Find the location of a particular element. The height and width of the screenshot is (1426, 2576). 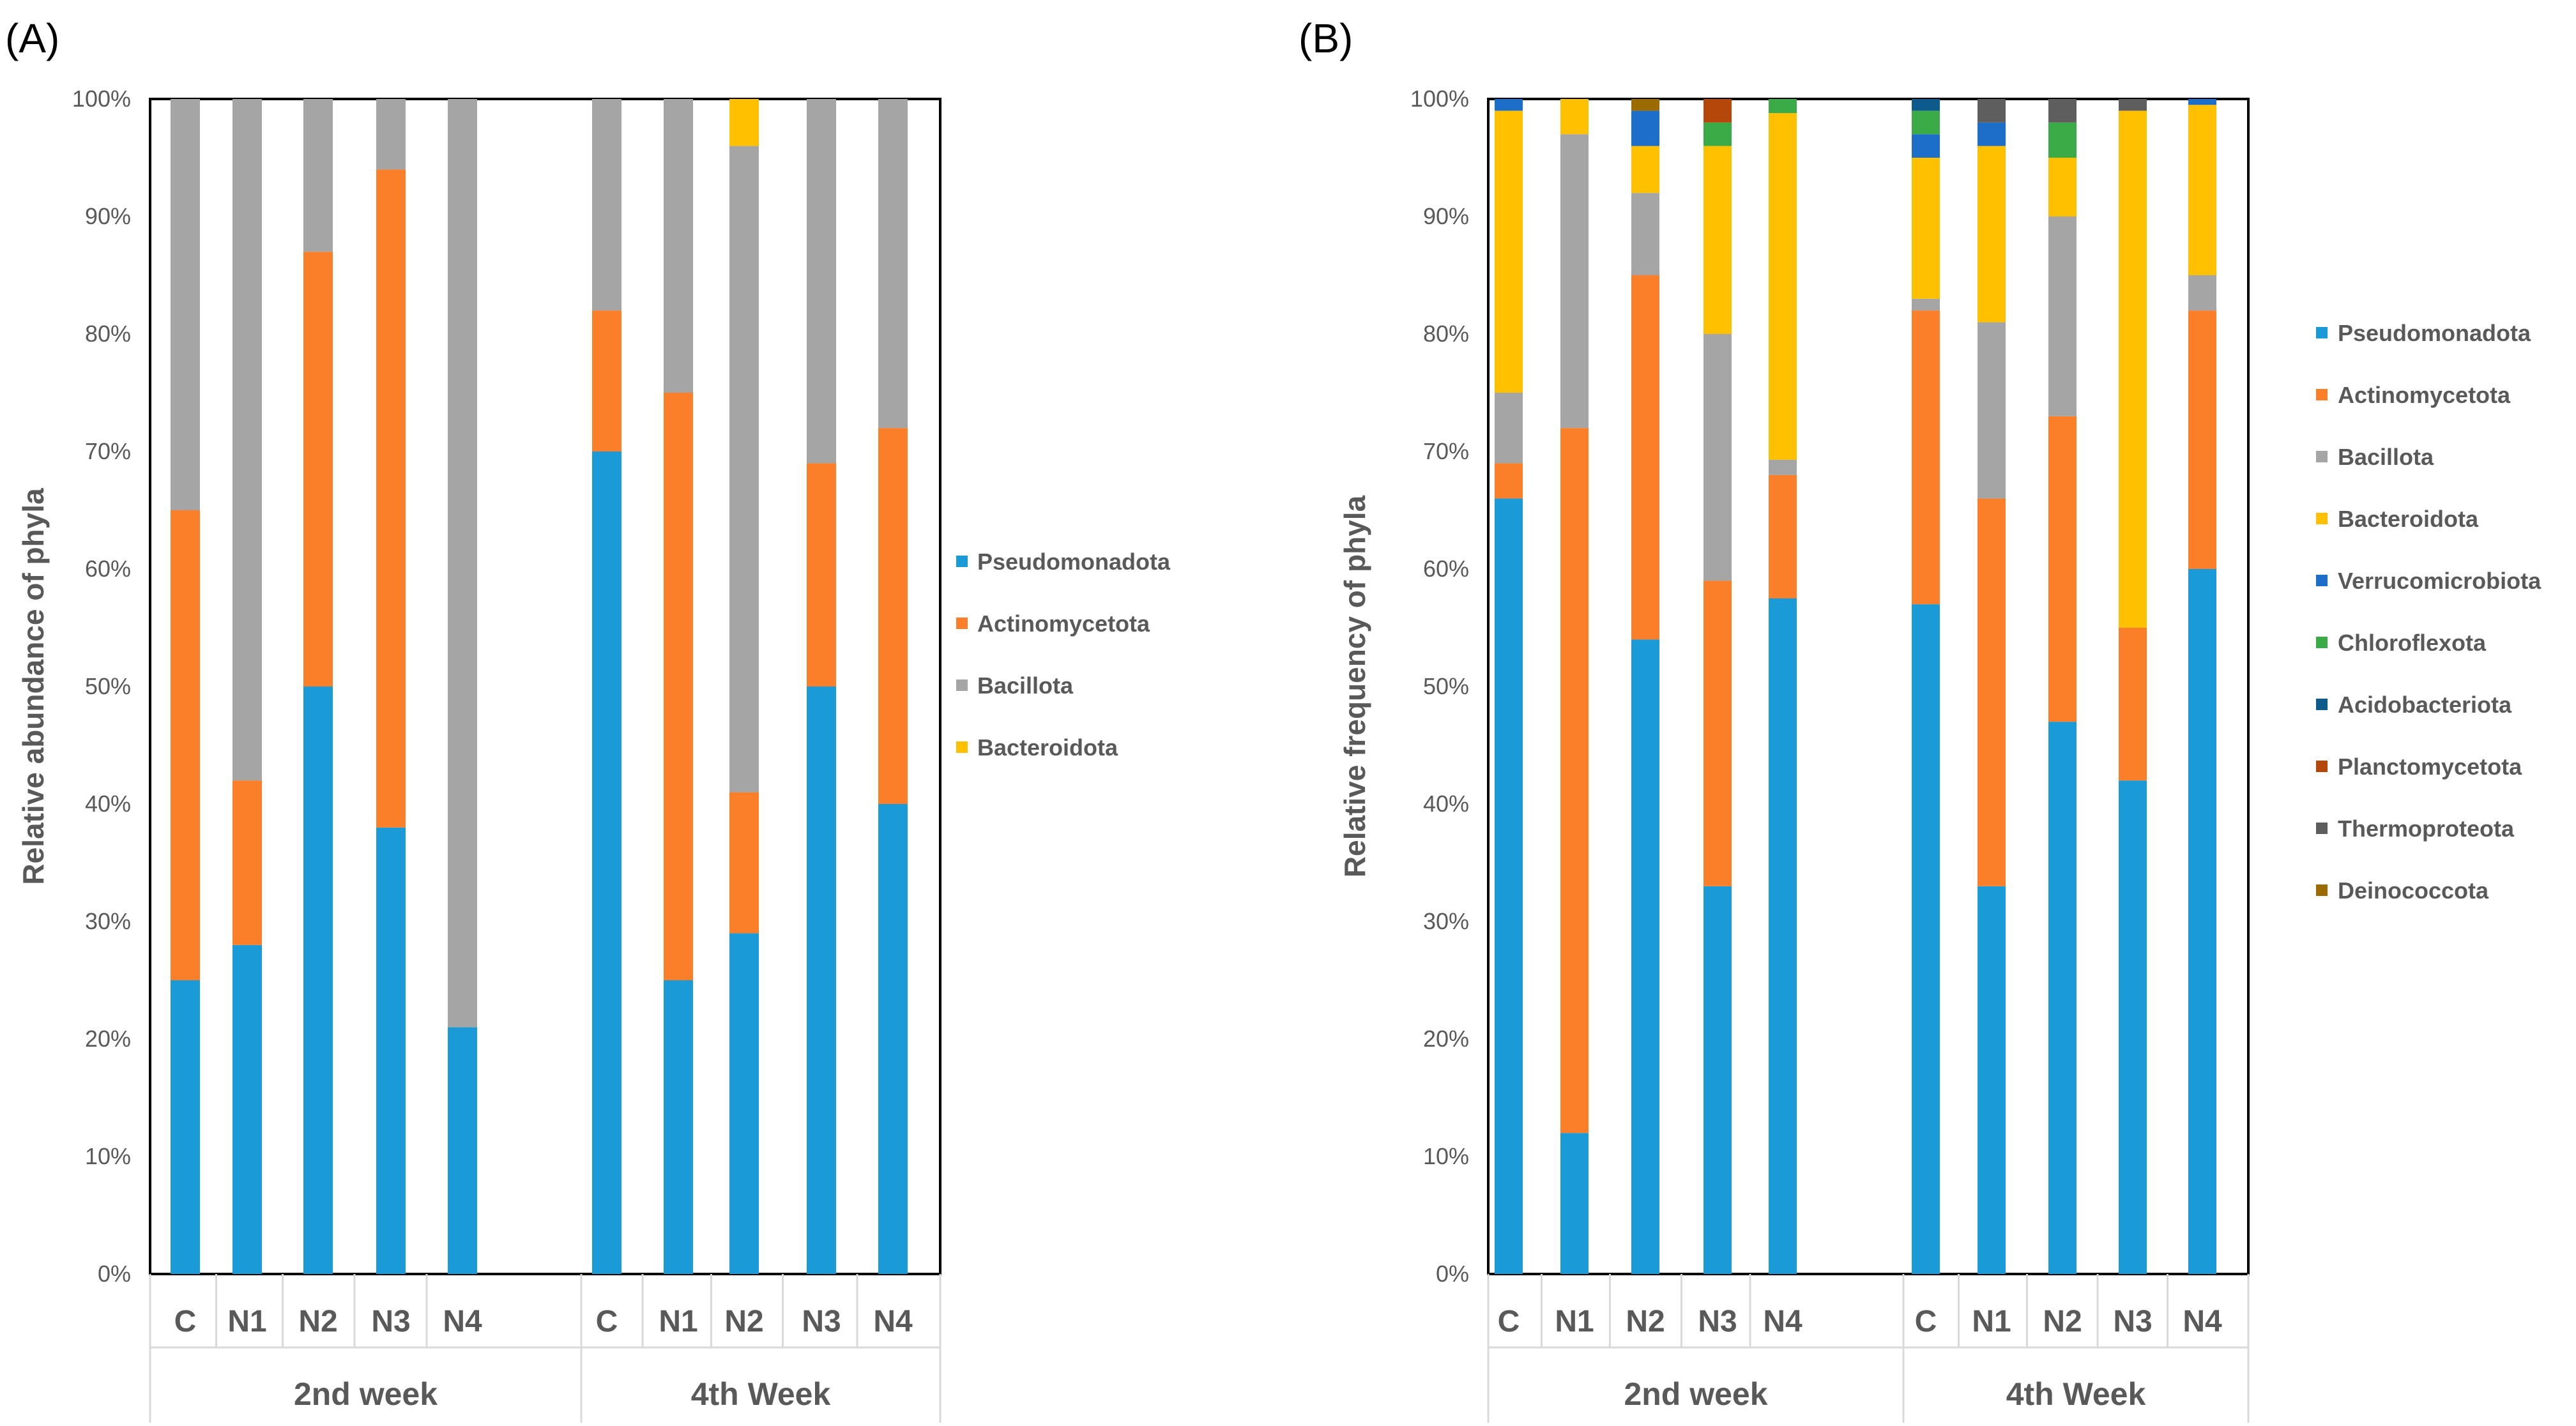

panel-label: (B) is located at coordinates (1326, 38).